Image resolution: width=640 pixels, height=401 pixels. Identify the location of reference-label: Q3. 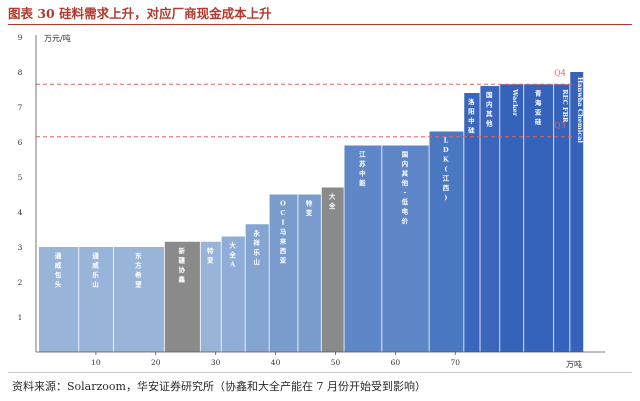
(560, 125).